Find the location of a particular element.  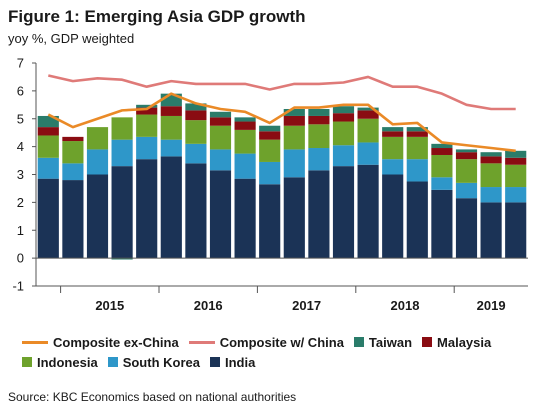

legend-swatch-composite-ex-china is located at coordinates (35, 342).